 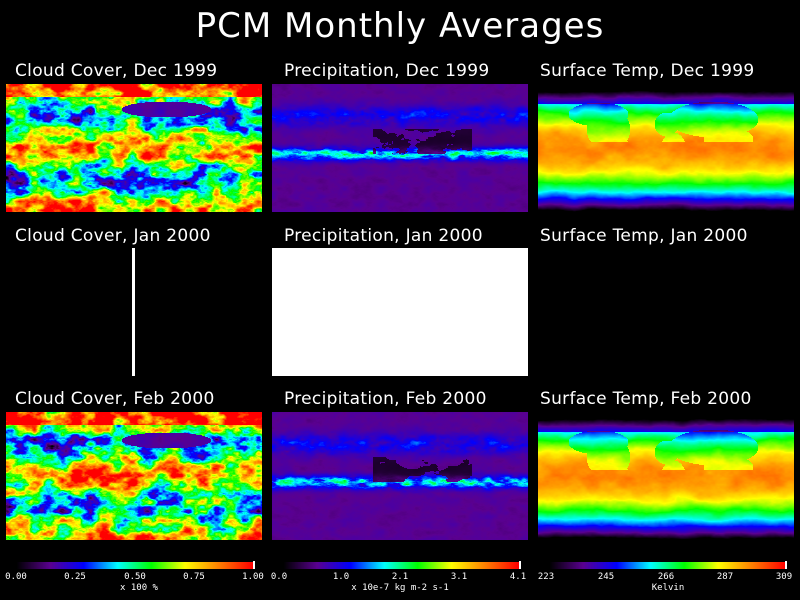 What do you see at coordinates (668, 588) in the screenshot?
I see `colorbar-temp-units: Kelvin` at bounding box center [668, 588].